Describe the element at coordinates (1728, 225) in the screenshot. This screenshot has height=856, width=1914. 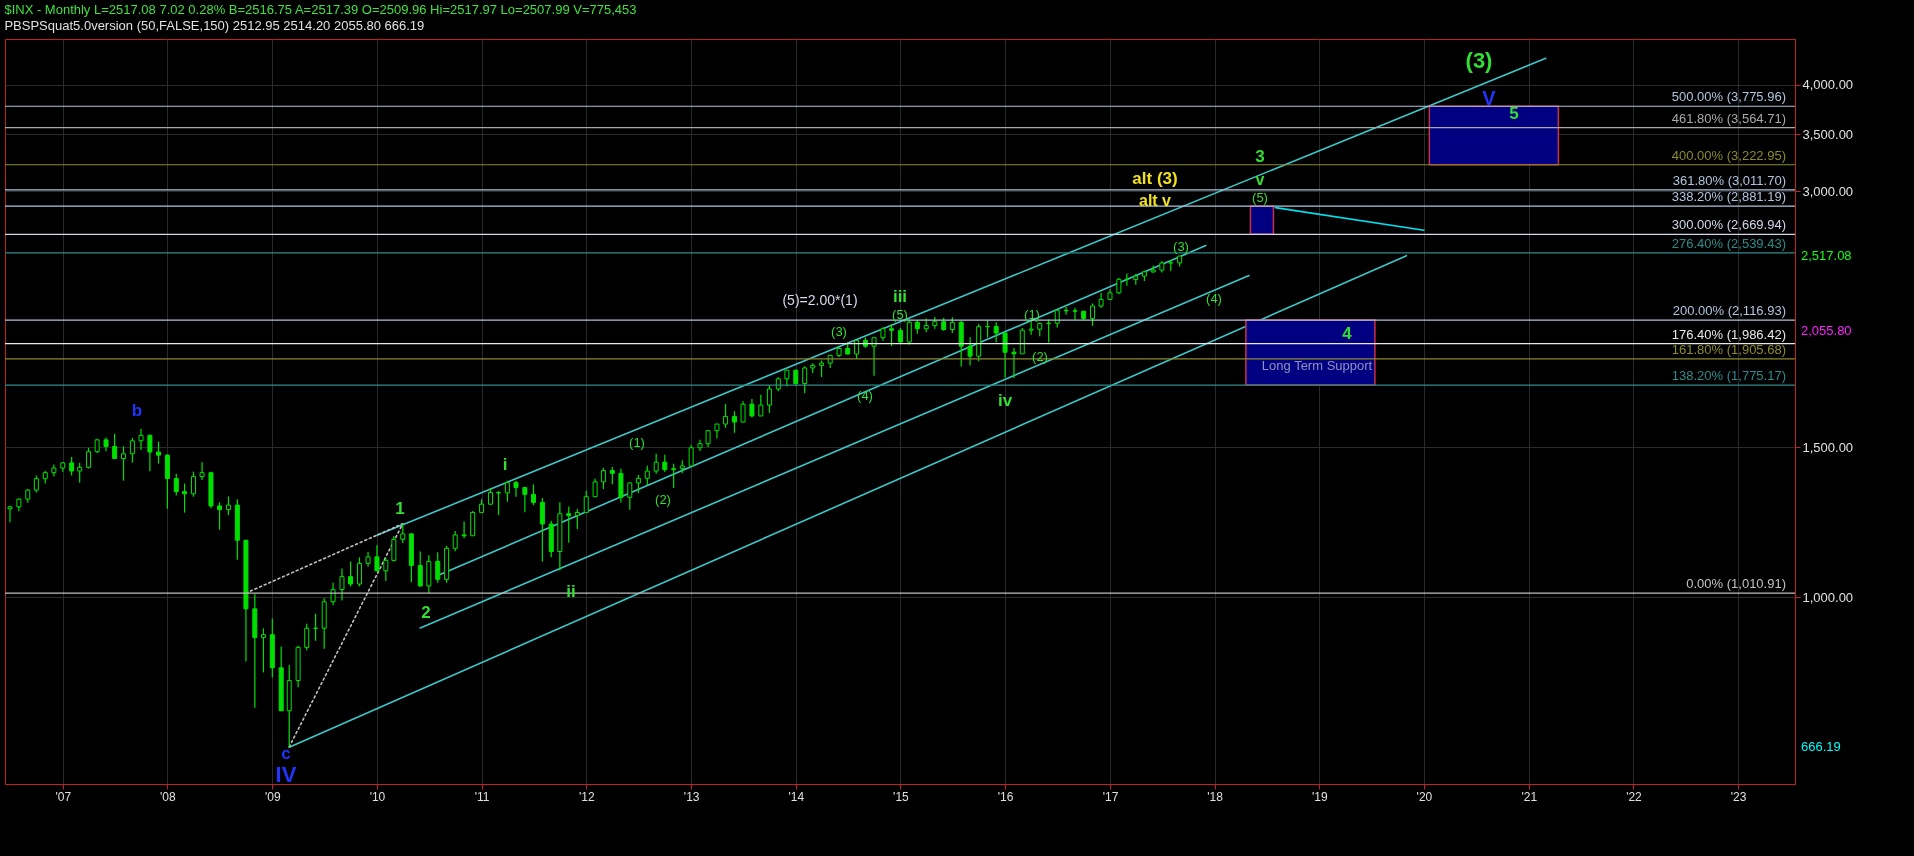
I see `ref-line-label: 300.00% (2,669.94)` at that location.